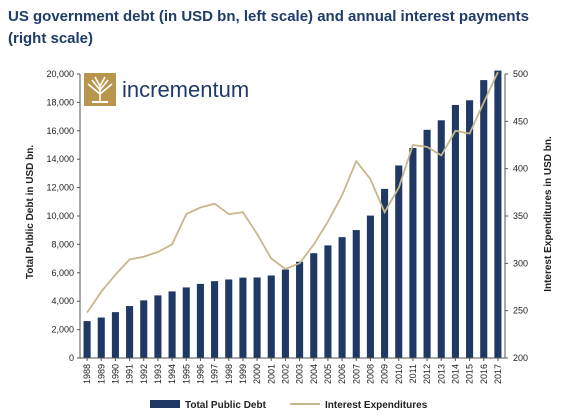 Image resolution: width=571 pixels, height=417 pixels. Describe the element at coordinates (243, 374) in the screenshot. I see `x-tick-label-1999: 1999` at that location.